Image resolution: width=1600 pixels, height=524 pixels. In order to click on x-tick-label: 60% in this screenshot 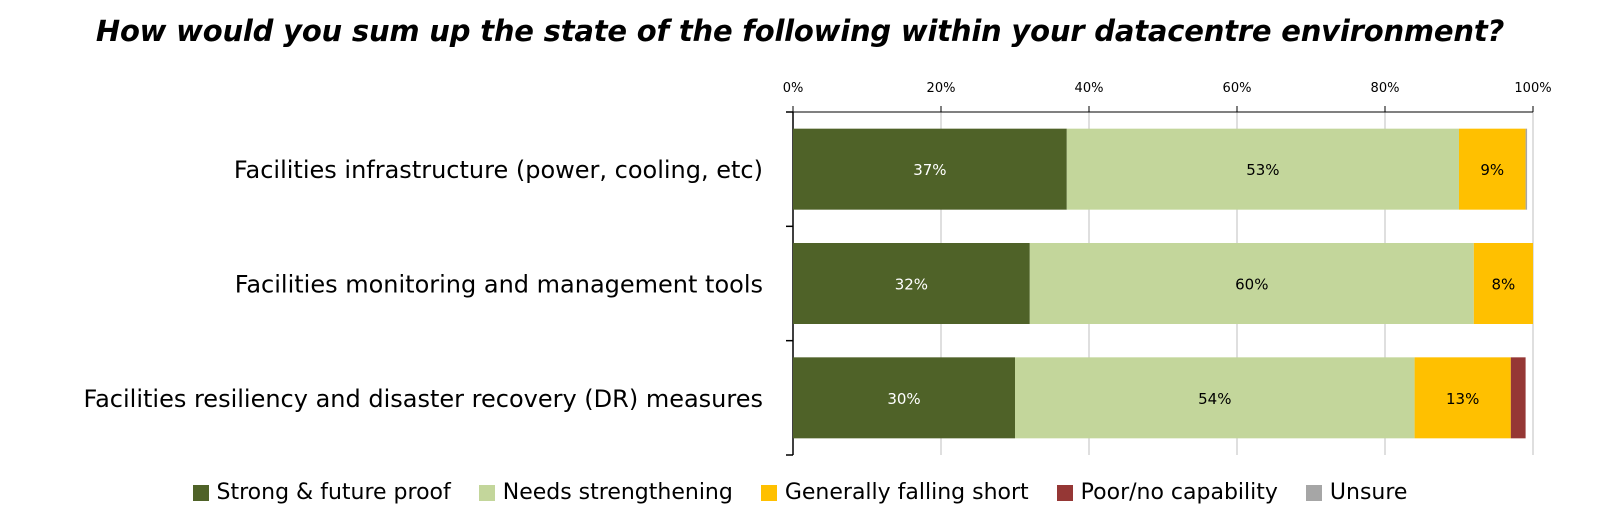, I will do `click(1237, 88)`.